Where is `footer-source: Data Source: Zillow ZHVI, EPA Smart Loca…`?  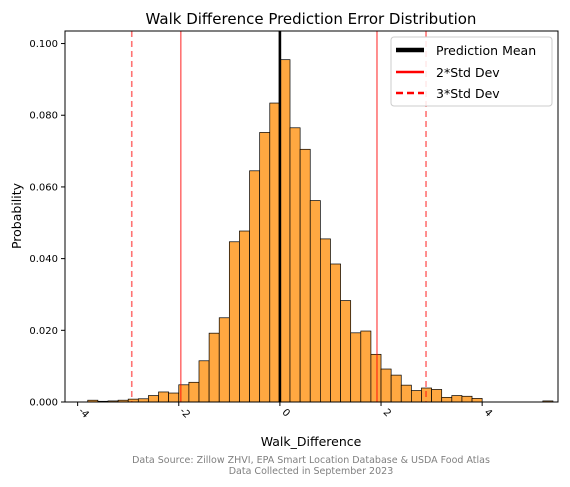
footer-source: Data Source: Zillow ZHVI, EPA Smart Loca… is located at coordinates (311, 460).